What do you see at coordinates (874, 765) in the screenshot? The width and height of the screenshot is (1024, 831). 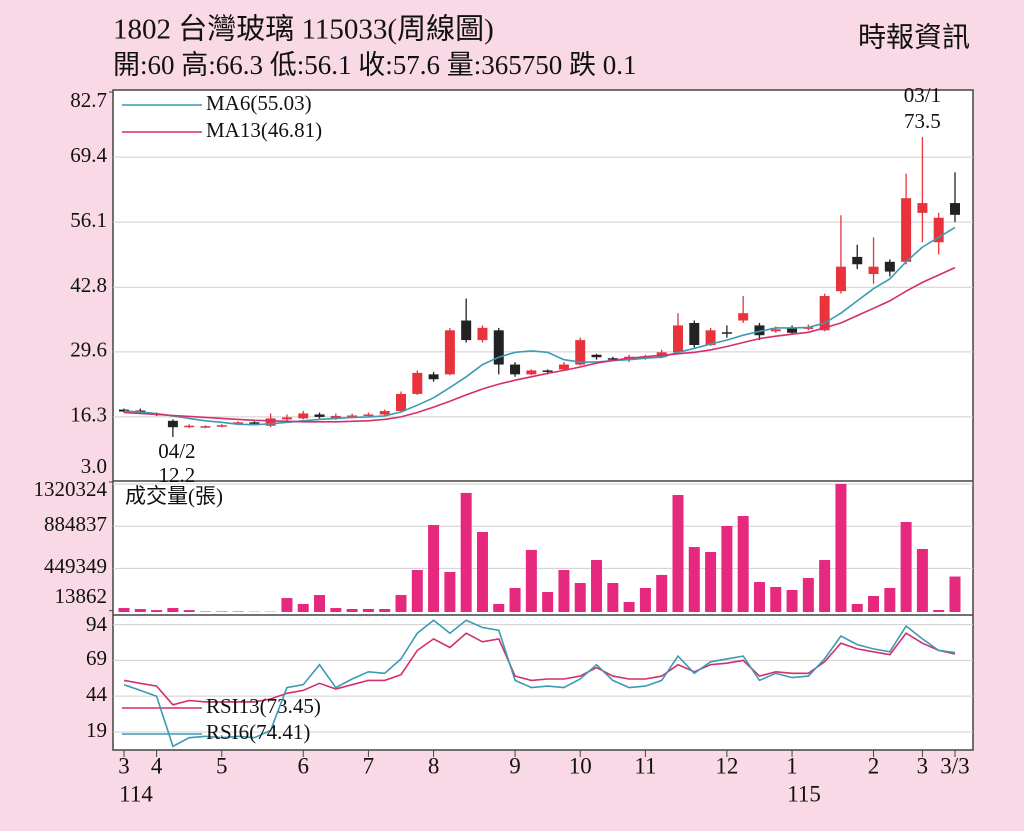 I see `x-tick-label: 2` at bounding box center [874, 765].